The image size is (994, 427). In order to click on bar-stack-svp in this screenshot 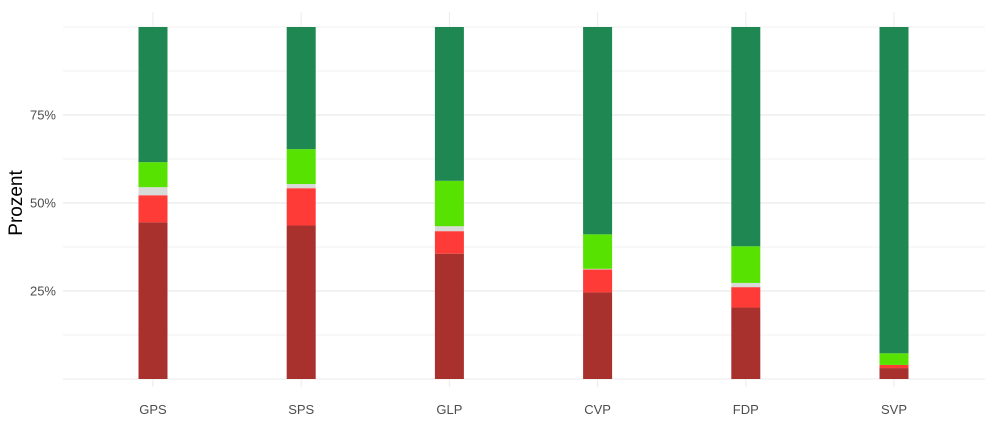, I will do `click(894, 203)`.